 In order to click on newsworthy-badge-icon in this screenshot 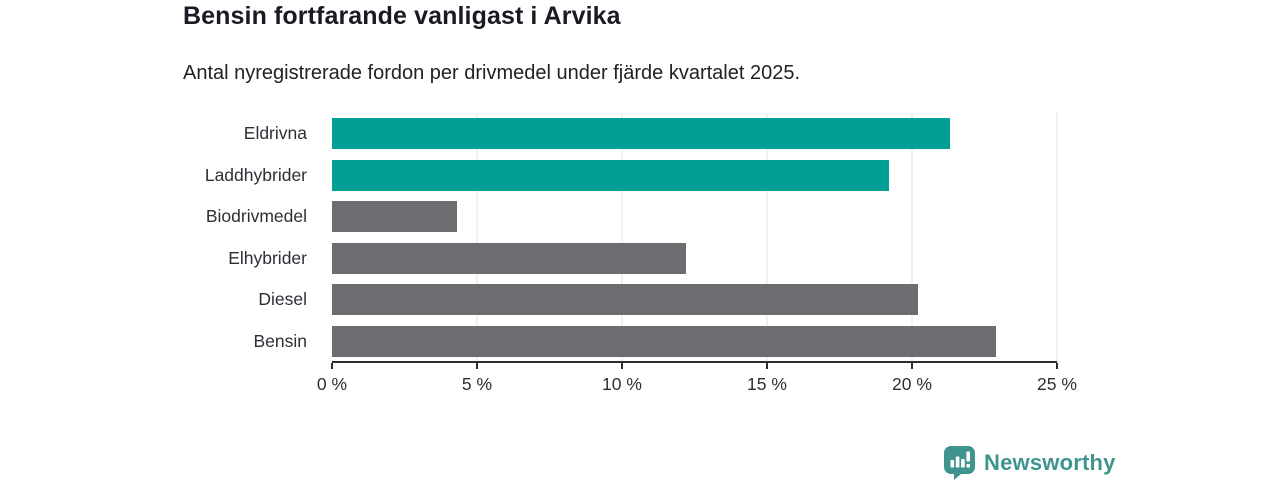, I will do `click(959, 463)`.